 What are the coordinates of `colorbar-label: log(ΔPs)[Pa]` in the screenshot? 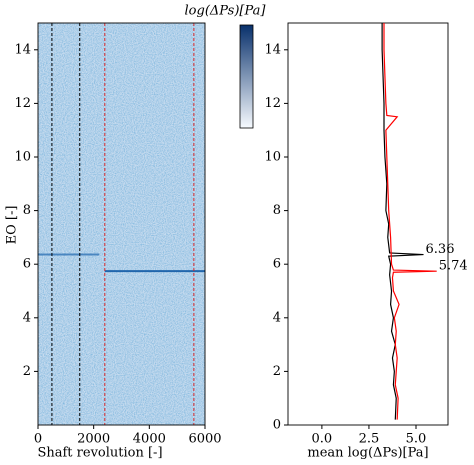 It's located at (226, 11).